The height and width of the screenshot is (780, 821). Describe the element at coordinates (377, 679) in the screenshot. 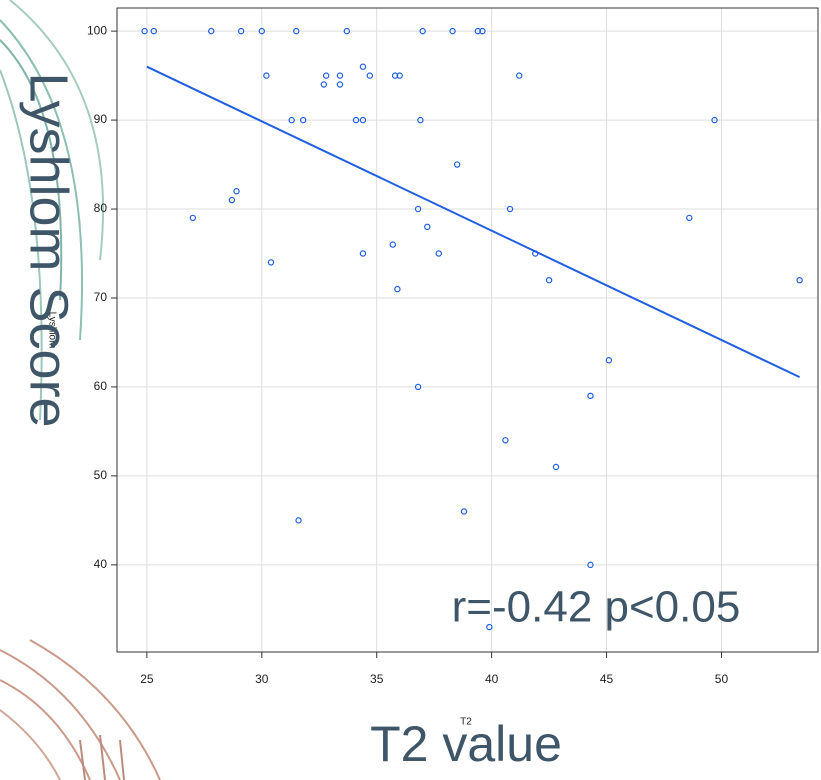

I see `x-tick-label: 35` at that location.